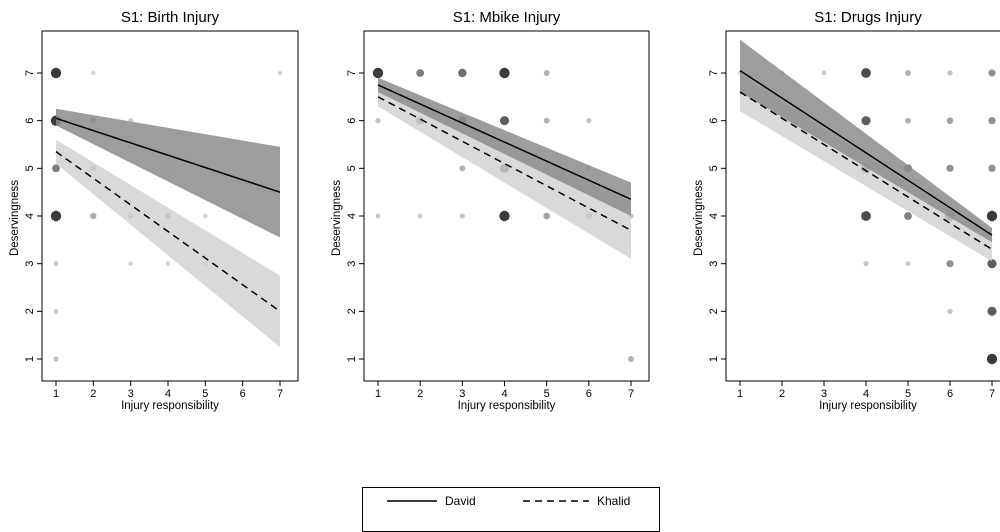  What do you see at coordinates (556, 501) in the screenshot?
I see `legend-dashed-line-icon` at bounding box center [556, 501].